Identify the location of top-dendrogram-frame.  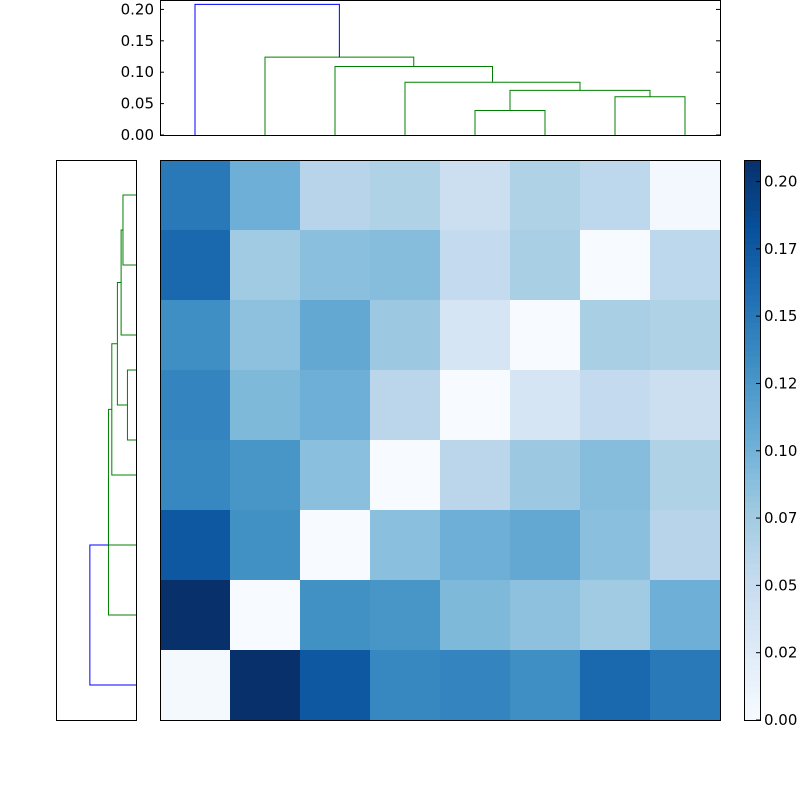
(440, 68).